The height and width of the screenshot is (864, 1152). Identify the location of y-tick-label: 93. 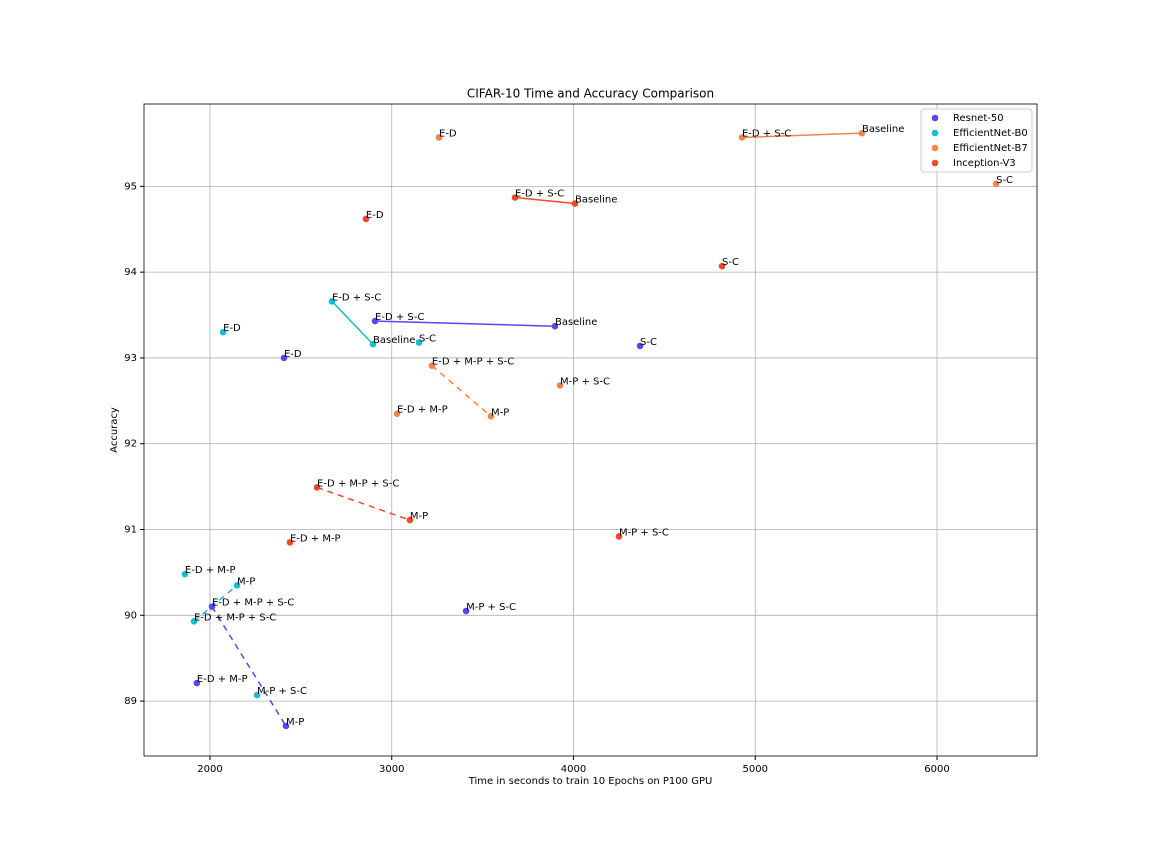
(130, 358).